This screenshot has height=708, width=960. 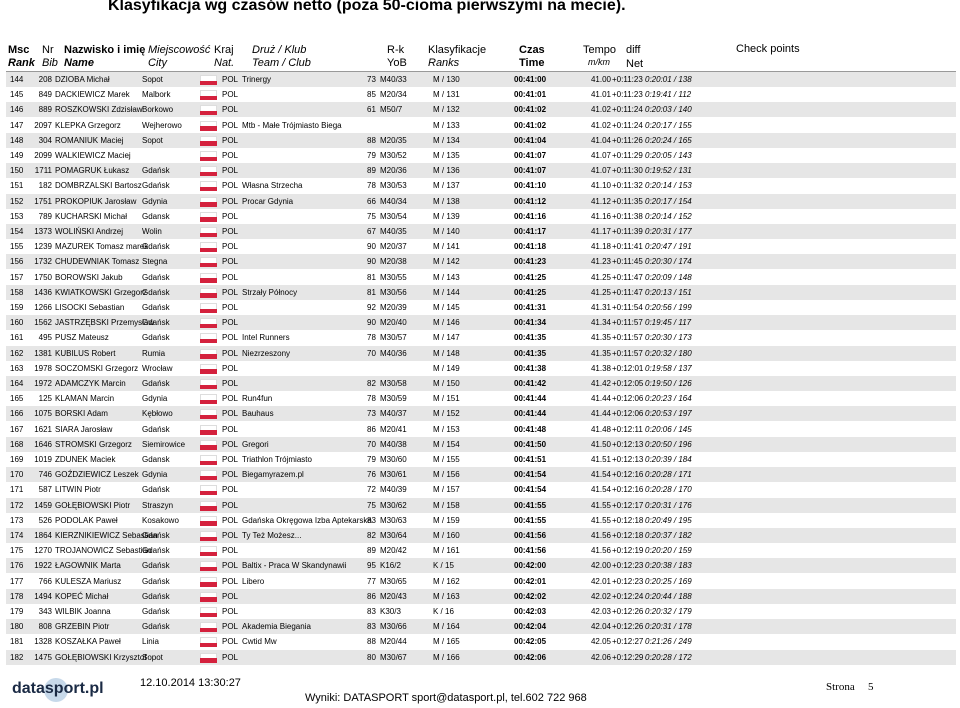 I want to click on net-time: 0:20:30 / 173, so click(x=668, y=338).